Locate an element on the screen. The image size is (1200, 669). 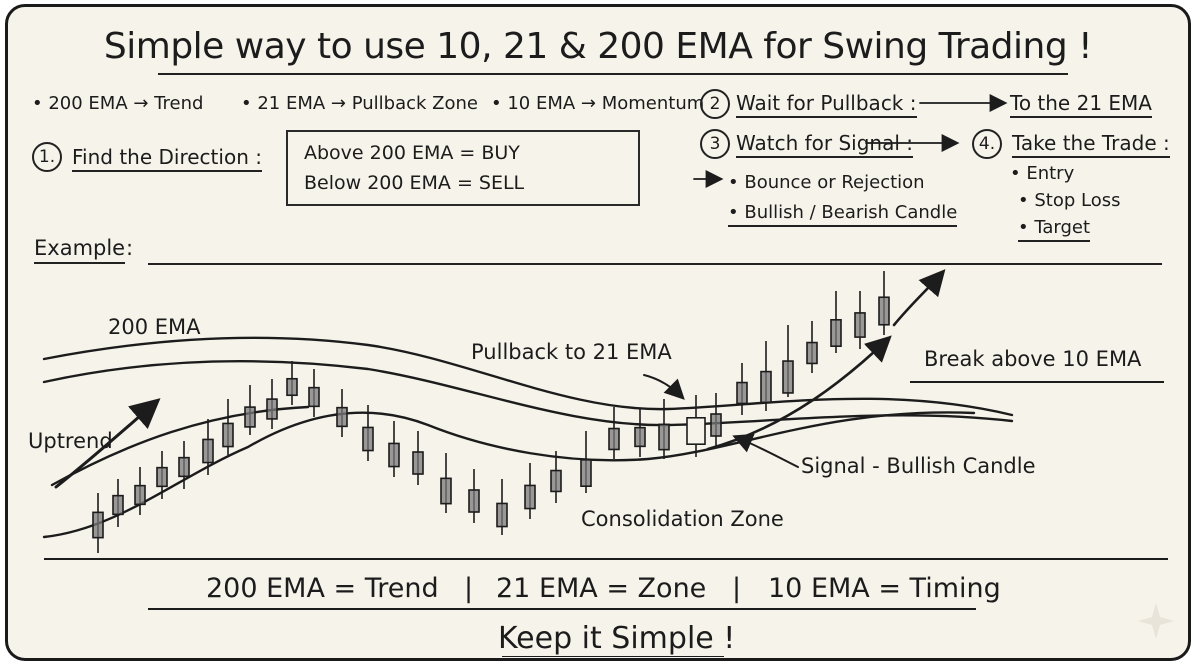
step-4-label: Take the Trade : is located at coordinates (1091, 145).